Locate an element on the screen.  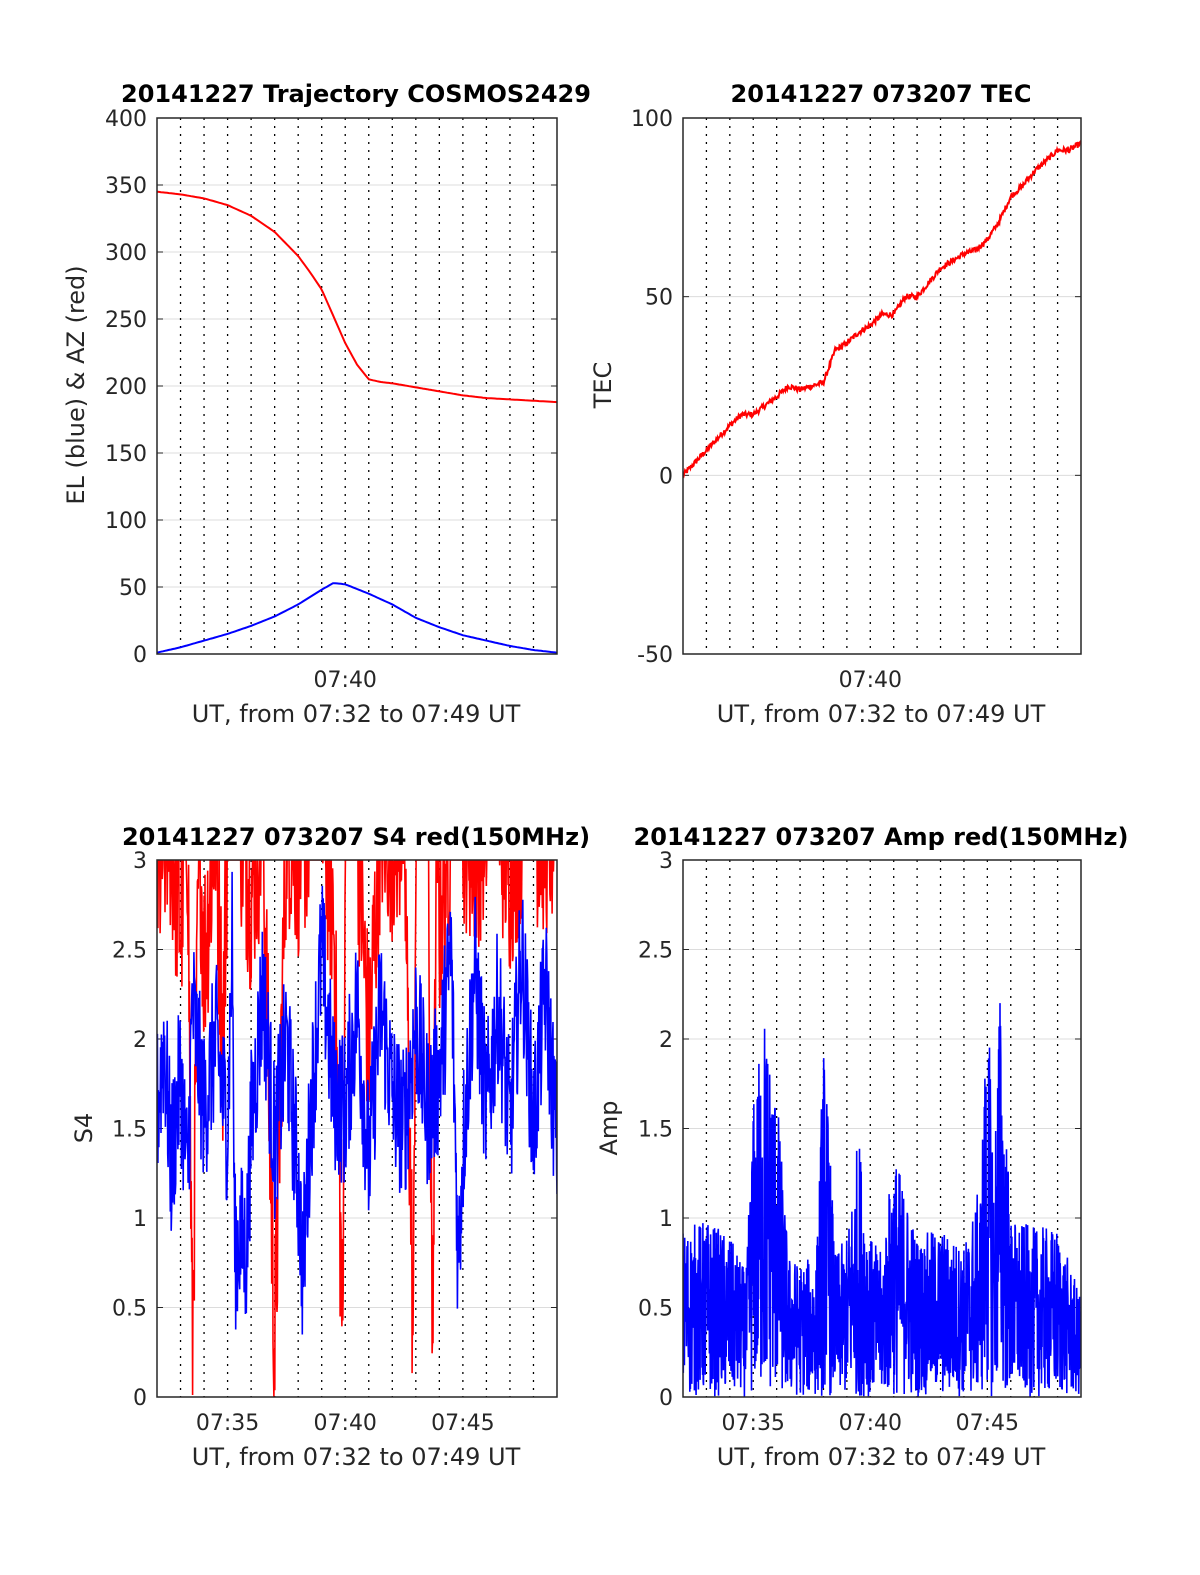
plot-title: 20141227 073207 TEC is located at coordinates (881, 94).